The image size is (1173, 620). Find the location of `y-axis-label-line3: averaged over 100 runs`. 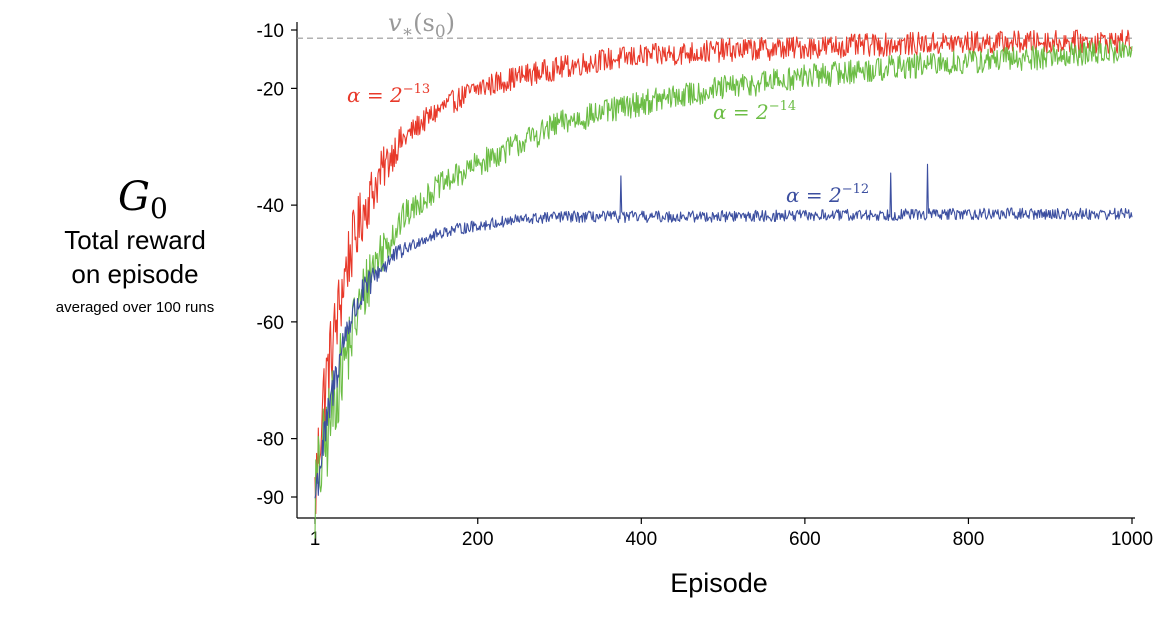

y-axis-label-line3: averaged over 100 runs is located at coordinates (135, 307).